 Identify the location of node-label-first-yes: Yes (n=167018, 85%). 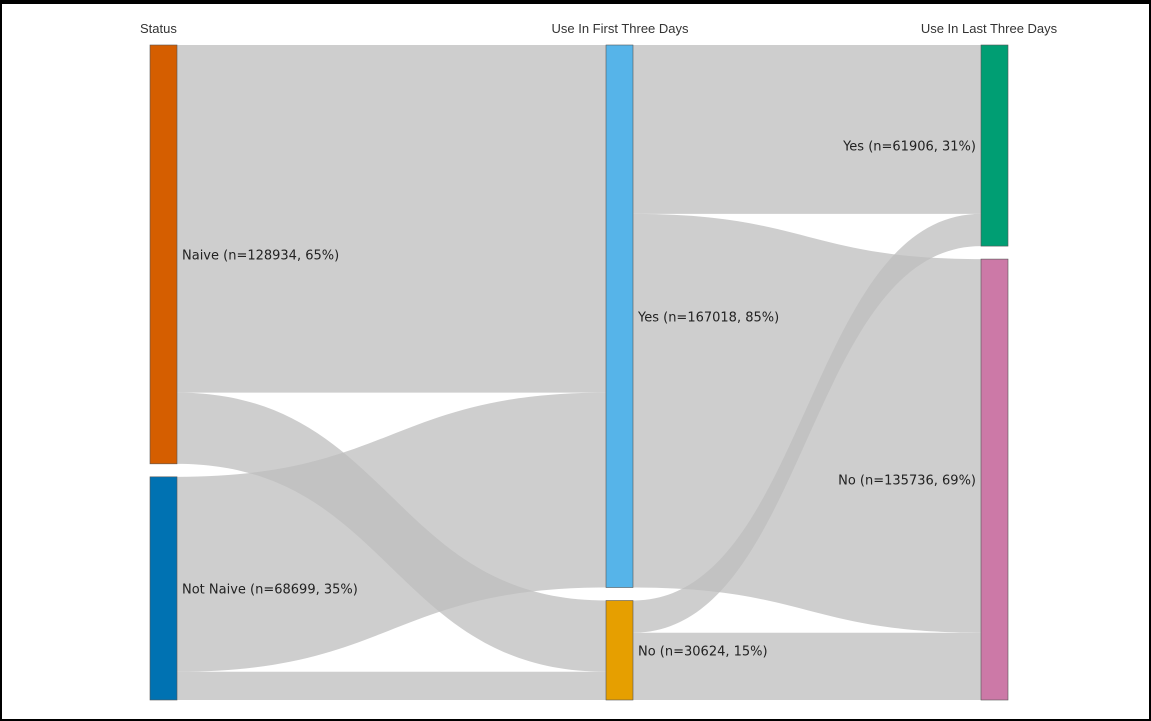
(708, 317).